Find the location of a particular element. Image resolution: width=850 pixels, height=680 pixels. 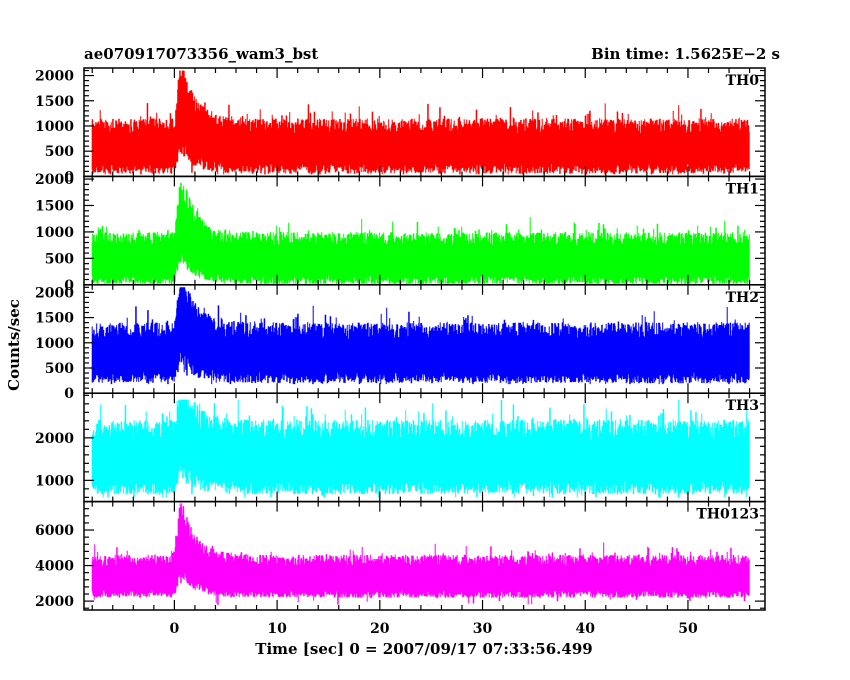

series-th1-trace is located at coordinates (420, 233).